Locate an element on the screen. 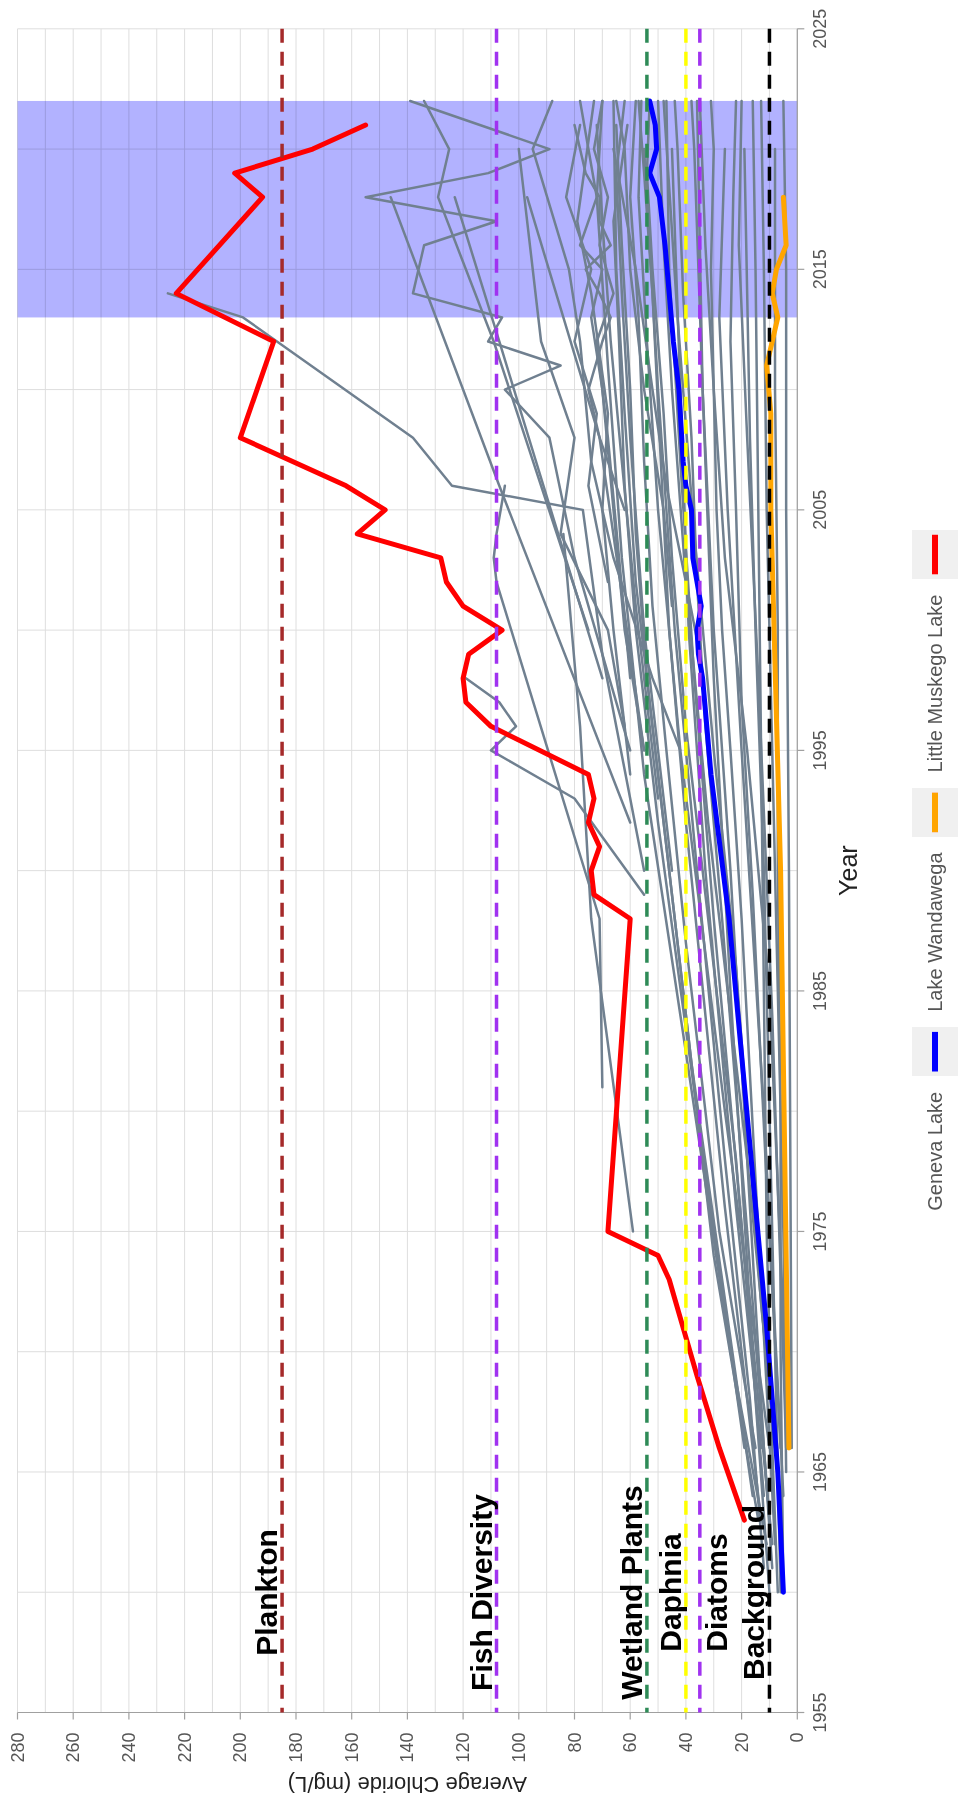  ref-line-label: Wetland Plants is located at coordinates (631, 1592).